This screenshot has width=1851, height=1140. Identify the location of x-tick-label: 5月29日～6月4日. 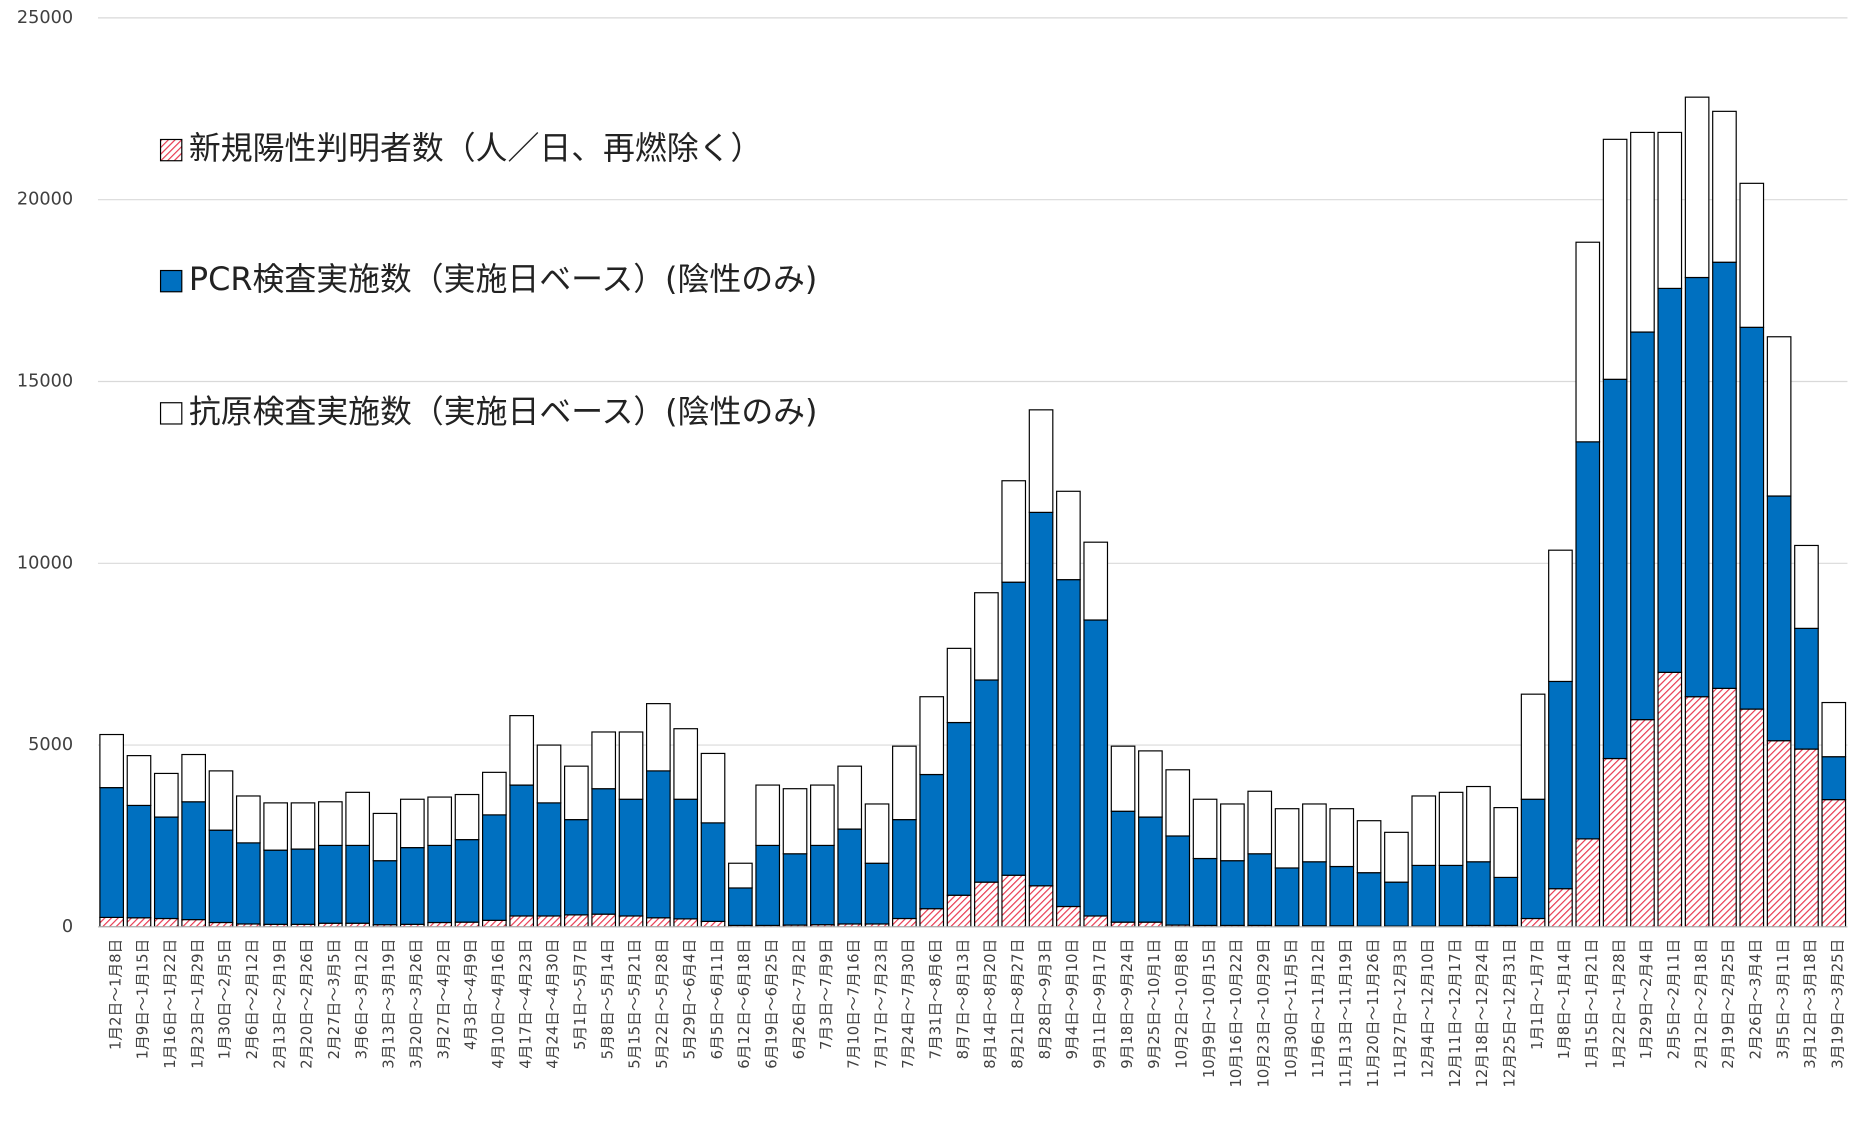
(689, 999).